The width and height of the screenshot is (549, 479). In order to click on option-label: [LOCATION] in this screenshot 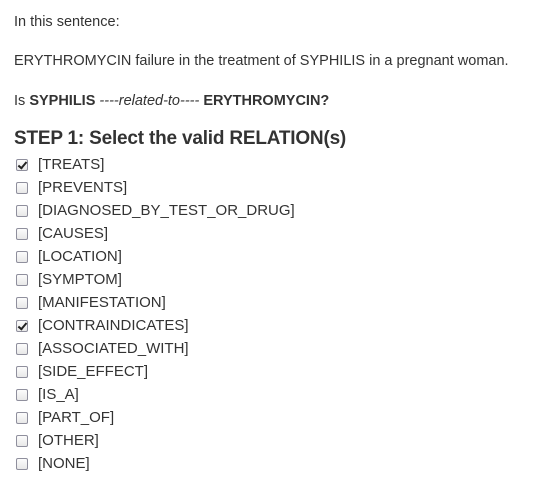, I will do `click(80, 256)`.